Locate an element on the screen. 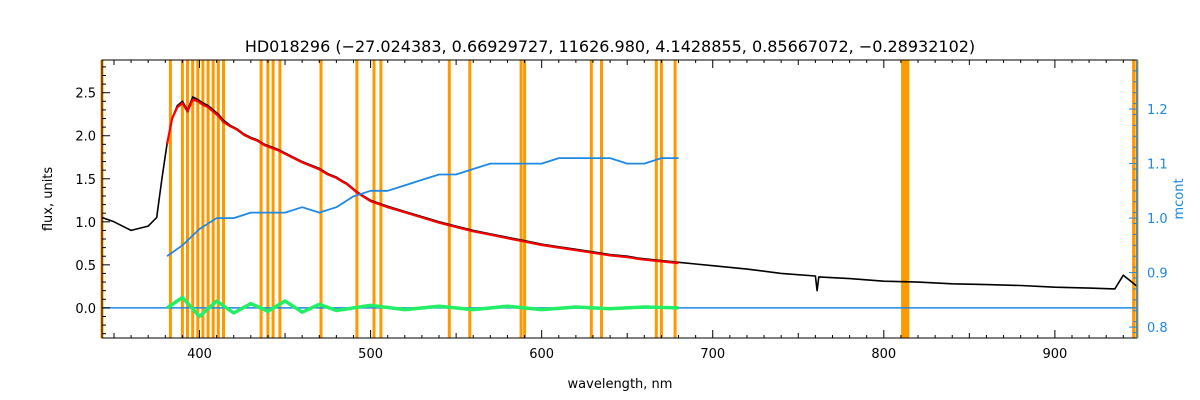 The image size is (1200, 400). y-tick-label-1: 1.0 is located at coordinates (85, 223).